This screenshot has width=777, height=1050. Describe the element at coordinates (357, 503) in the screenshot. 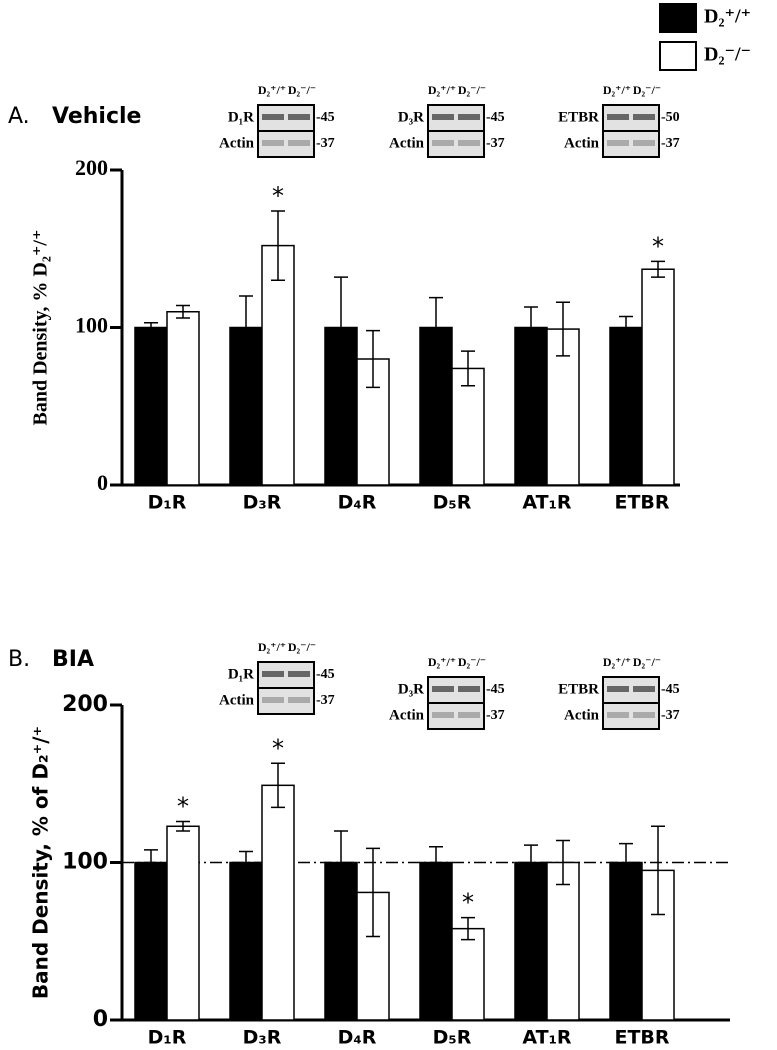

I see `x-tick-label: D₄R` at that location.